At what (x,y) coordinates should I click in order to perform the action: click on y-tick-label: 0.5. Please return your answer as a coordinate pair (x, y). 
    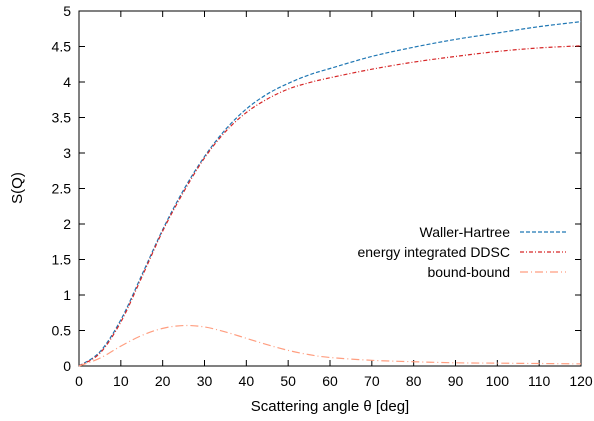
    Looking at the image, I should click on (62, 331).